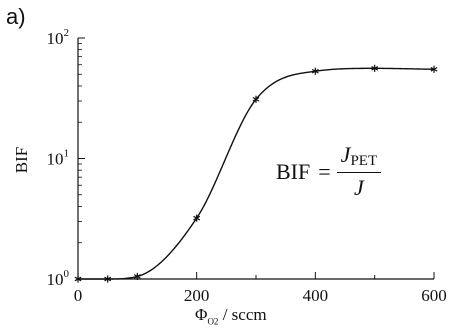 The image size is (450, 329). Describe the element at coordinates (260, 288) in the screenshot. I see `x-ticks: 0 200 400 600` at that location.